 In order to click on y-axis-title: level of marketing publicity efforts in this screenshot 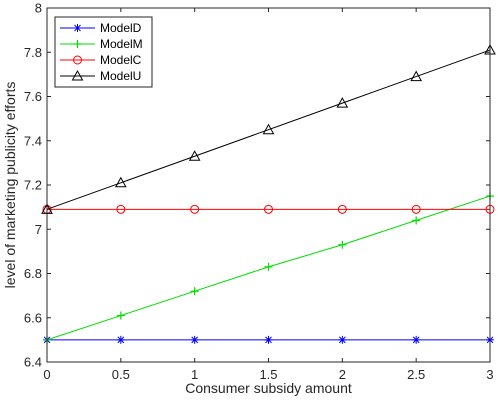, I will do `click(10, 185)`.